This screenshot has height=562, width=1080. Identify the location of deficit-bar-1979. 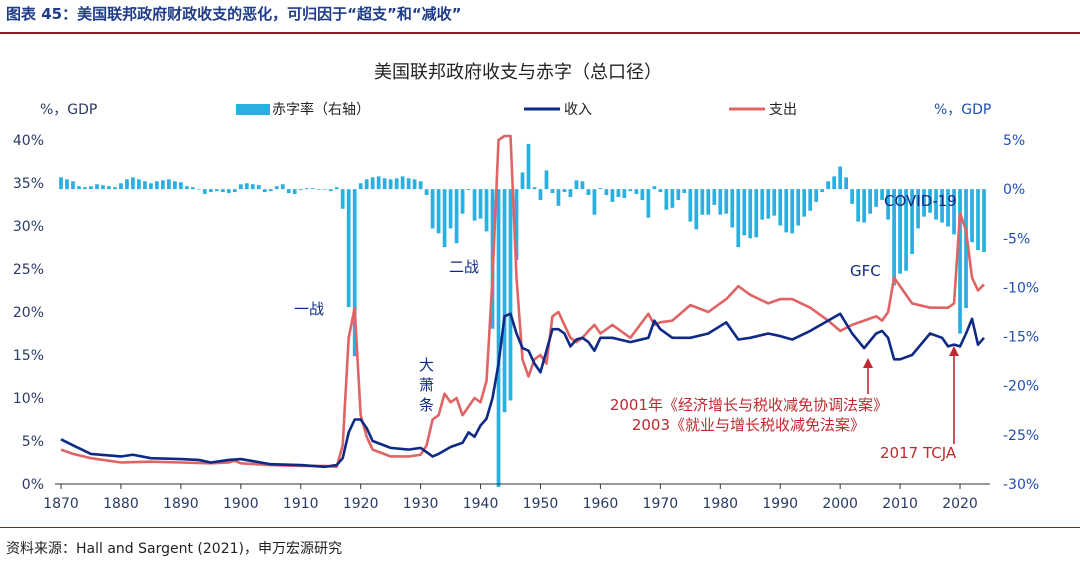
(714, 197).